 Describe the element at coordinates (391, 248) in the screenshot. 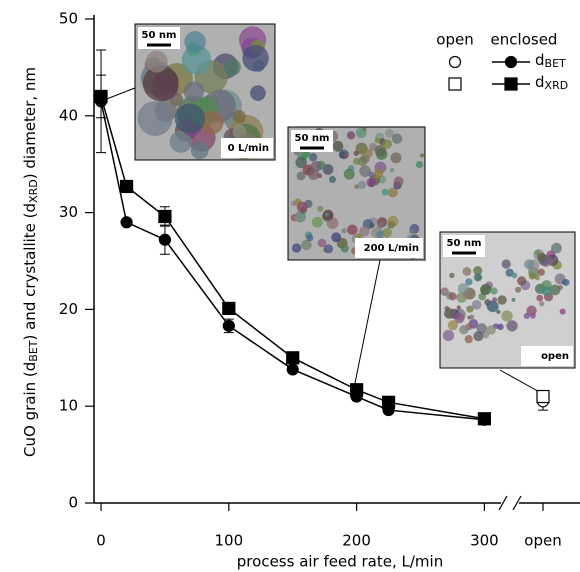

I see `inset-label: 200 L/min` at that location.